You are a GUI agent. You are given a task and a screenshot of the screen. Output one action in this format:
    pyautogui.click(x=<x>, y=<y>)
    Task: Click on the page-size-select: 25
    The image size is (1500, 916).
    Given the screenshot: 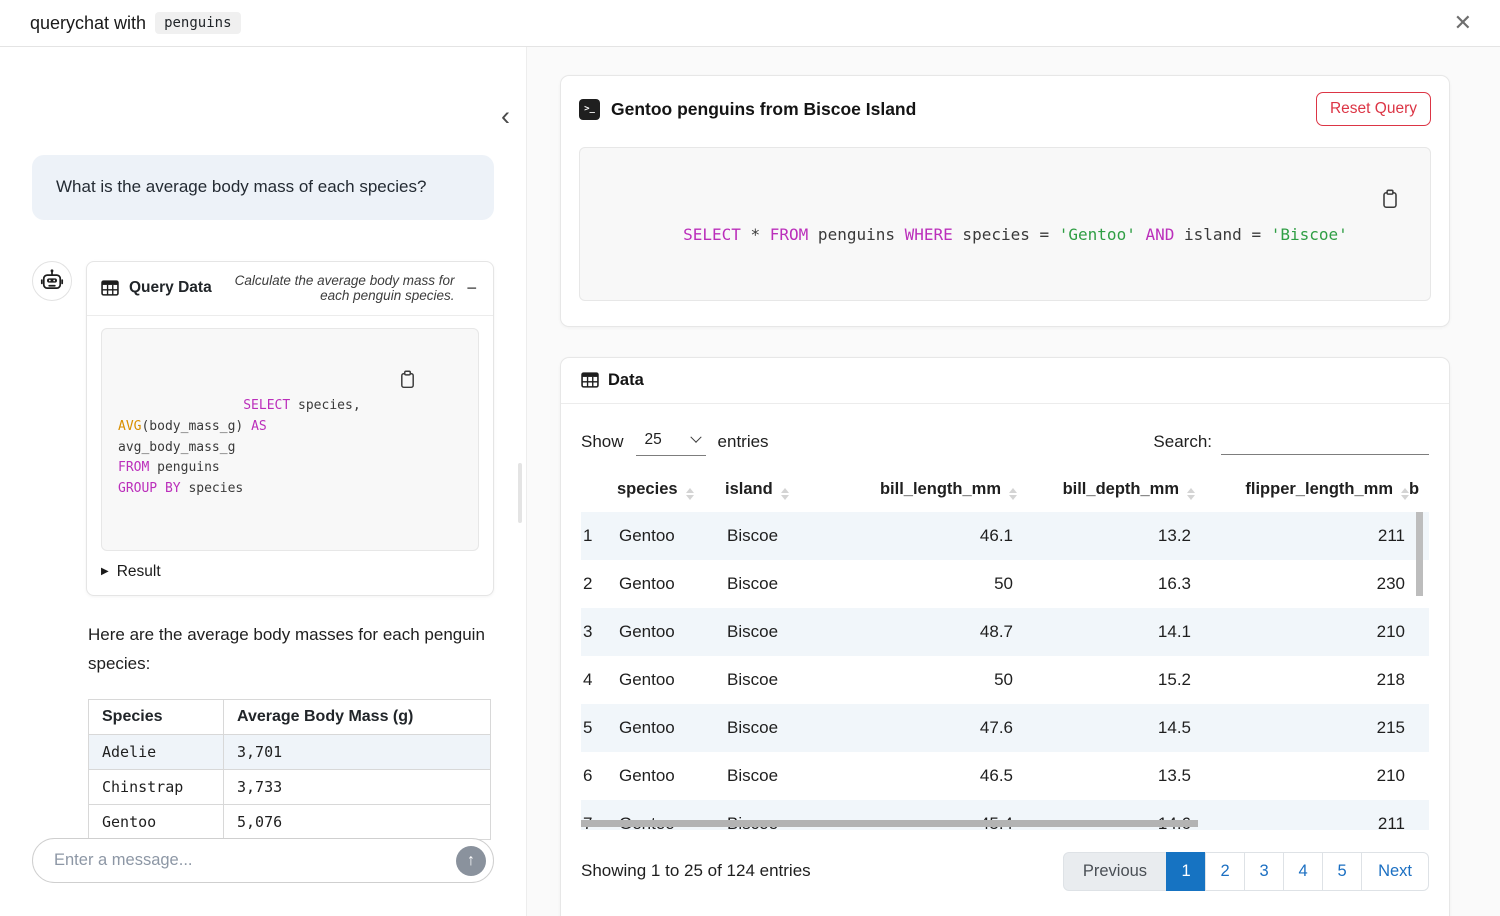 What is the action you would take?
    pyautogui.click(x=670, y=442)
    